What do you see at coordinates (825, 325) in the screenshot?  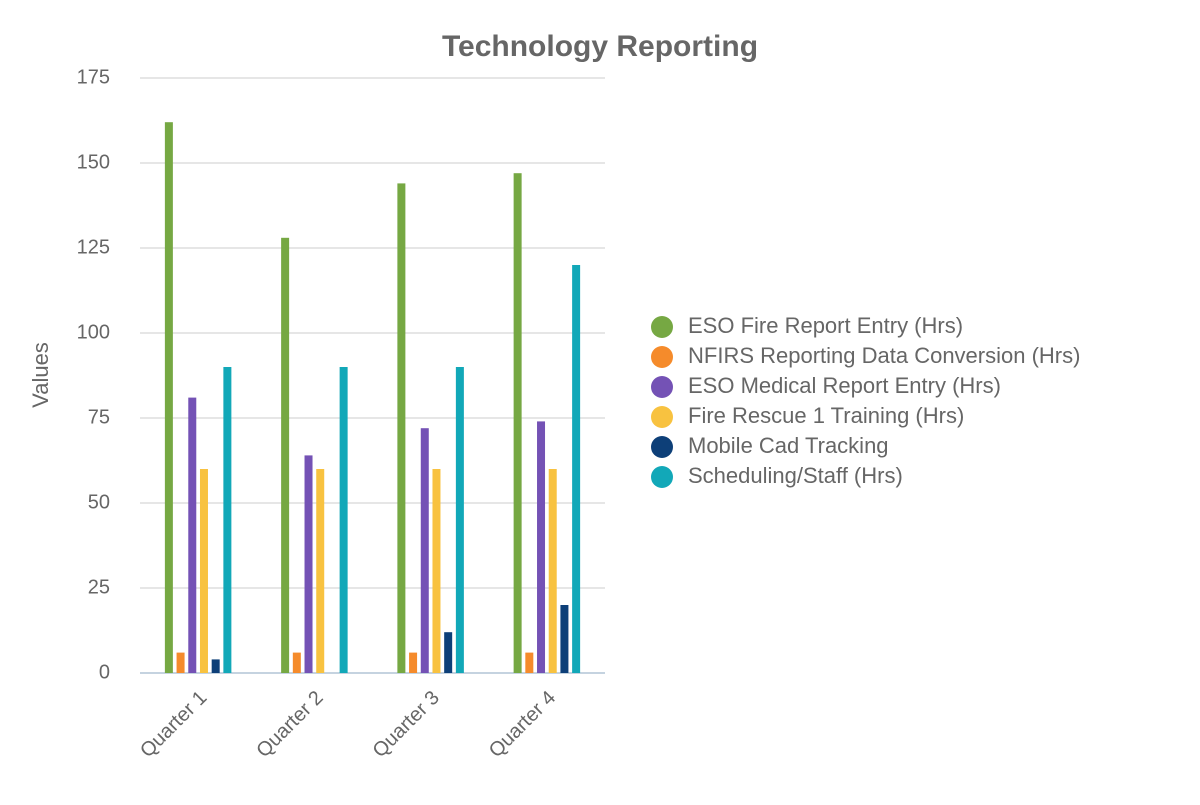 I see `legend-label: ESO Fire Report Entry (Hrs)` at bounding box center [825, 325].